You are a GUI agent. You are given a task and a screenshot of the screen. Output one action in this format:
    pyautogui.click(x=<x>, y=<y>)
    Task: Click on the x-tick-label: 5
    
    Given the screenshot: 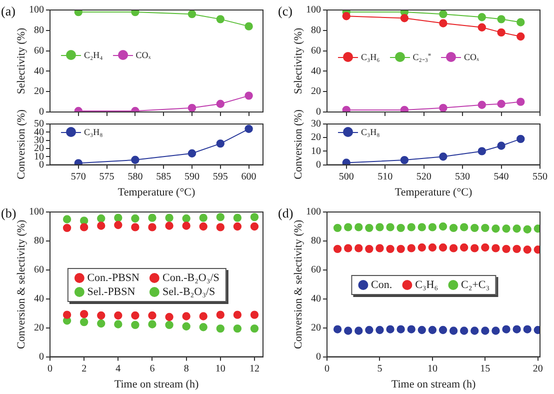 What is the action you would take?
    pyautogui.click(x=379, y=368)
    